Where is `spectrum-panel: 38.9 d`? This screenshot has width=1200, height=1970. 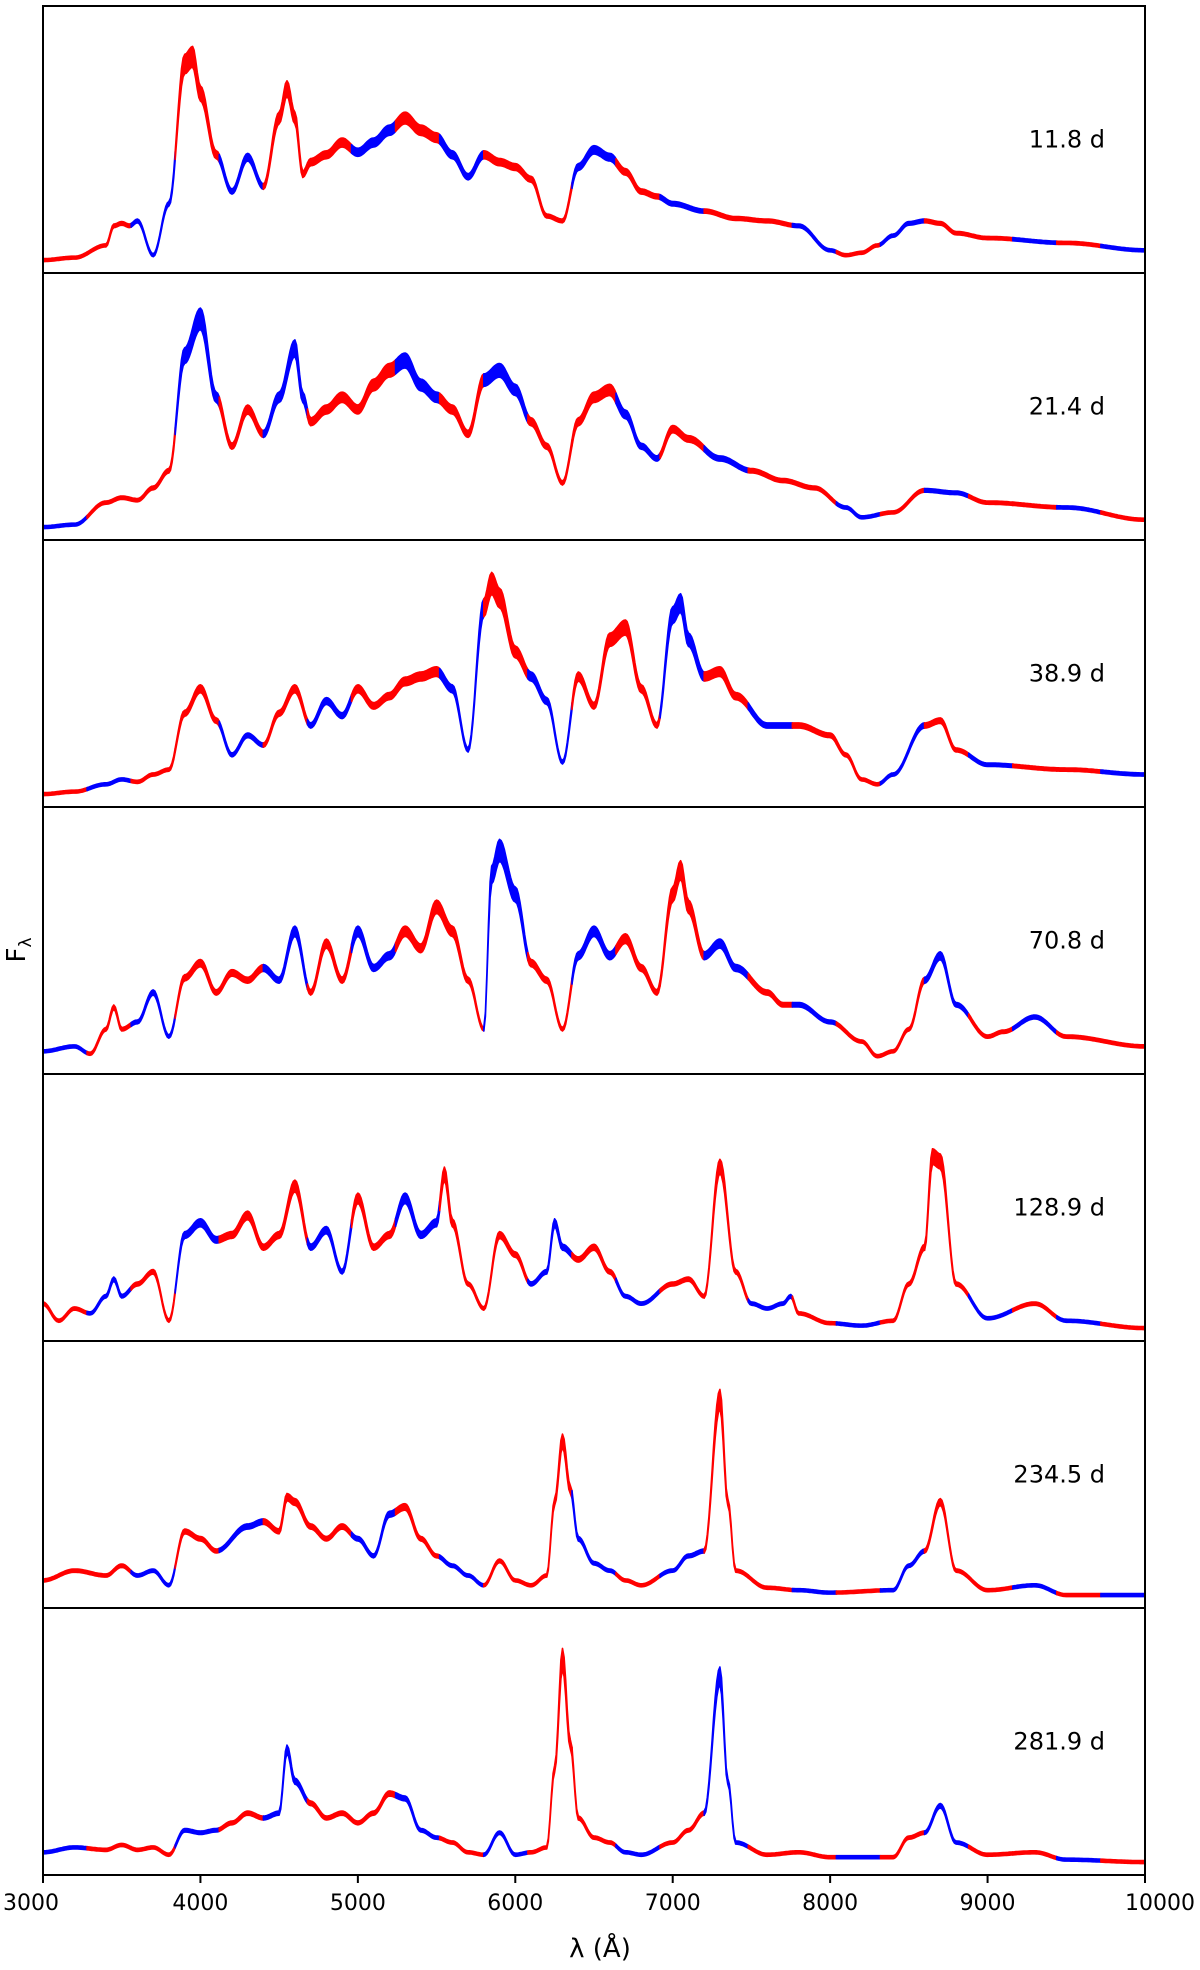 spectrum-panel: 38.9 d is located at coordinates (594, 673).